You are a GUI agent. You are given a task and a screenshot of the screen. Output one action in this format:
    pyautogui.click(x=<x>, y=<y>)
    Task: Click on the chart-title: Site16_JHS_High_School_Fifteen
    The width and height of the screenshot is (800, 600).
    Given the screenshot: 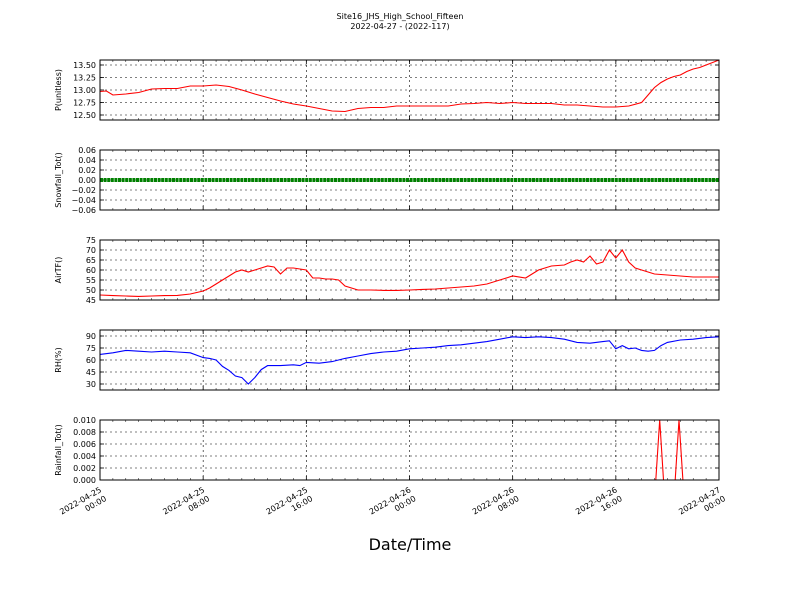 What is the action you would take?
    pyautogui.click(x=400, y=16)
    